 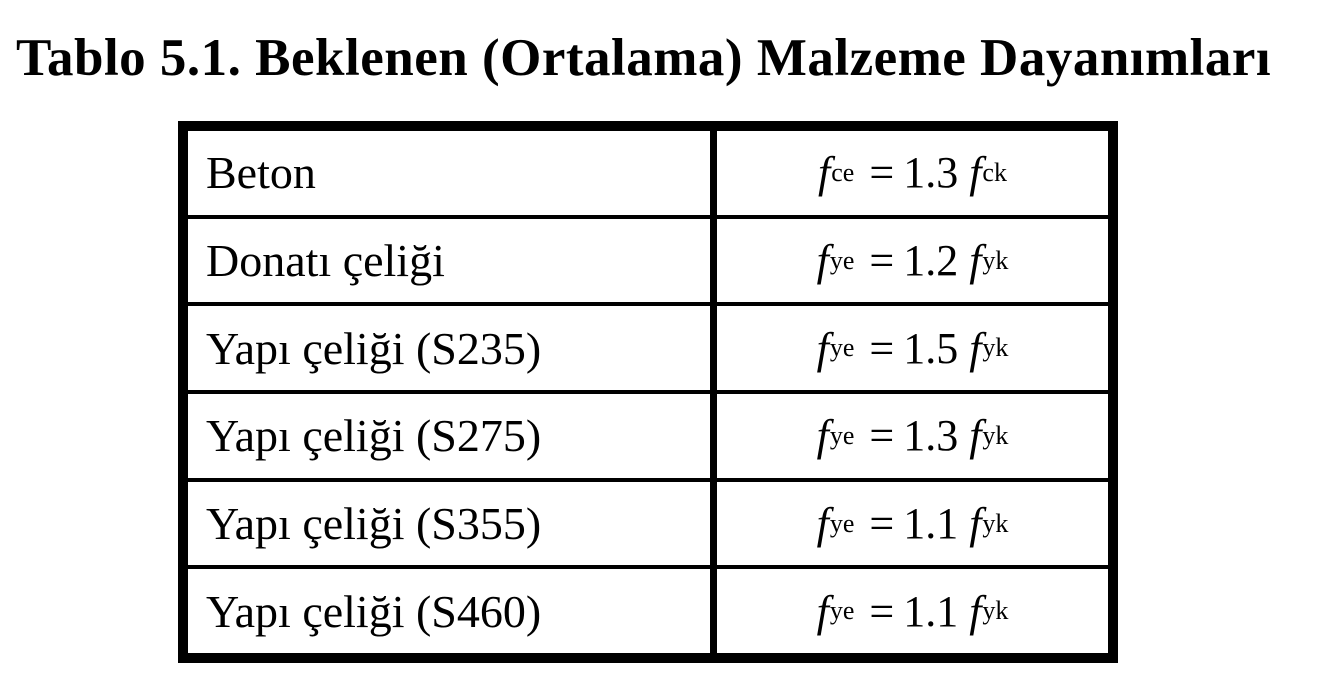 I want to click on material-cell: Beton, so click(x=449, y=173).